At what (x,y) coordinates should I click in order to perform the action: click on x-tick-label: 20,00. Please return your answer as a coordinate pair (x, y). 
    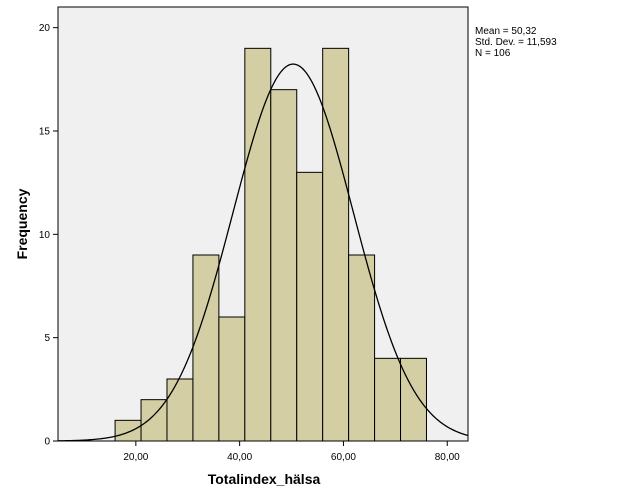
    Looking at the image, I should click on (135, 457).